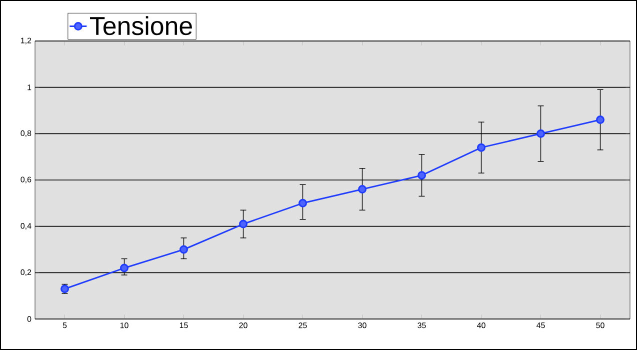  Describe the element at coordinates (141, 26) in the screenshot. I see `legend-label: Tensione` at that location.